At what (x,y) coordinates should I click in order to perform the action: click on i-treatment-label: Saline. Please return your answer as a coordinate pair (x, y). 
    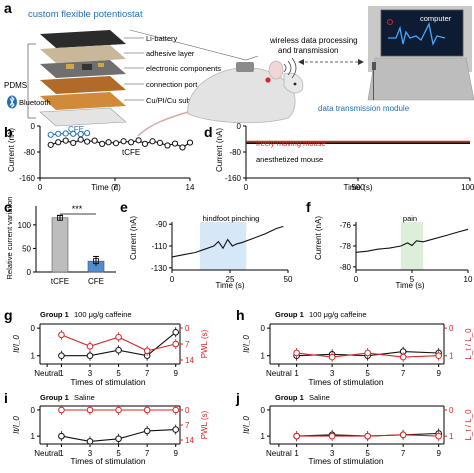
    Looking at the image, I should click on (84, 397).